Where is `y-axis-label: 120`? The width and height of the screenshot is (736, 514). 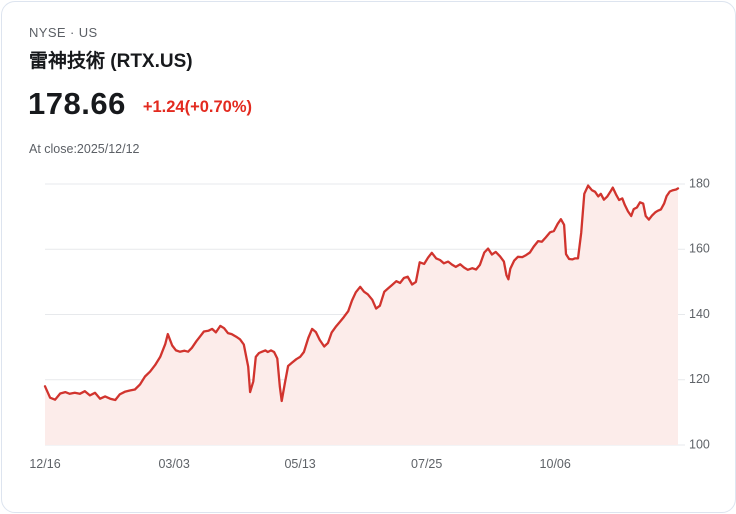 y-axis-label: 120 is located at coordinates (699, 379).